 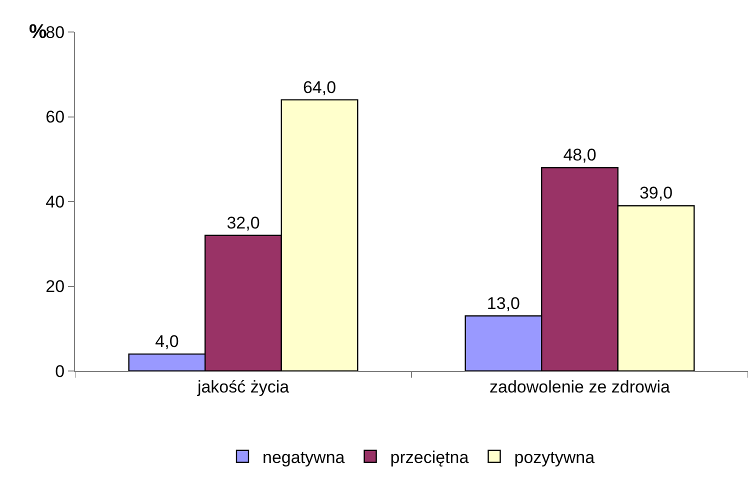 I want to click on y-tick-label: 60, so click(x=55, y=117).